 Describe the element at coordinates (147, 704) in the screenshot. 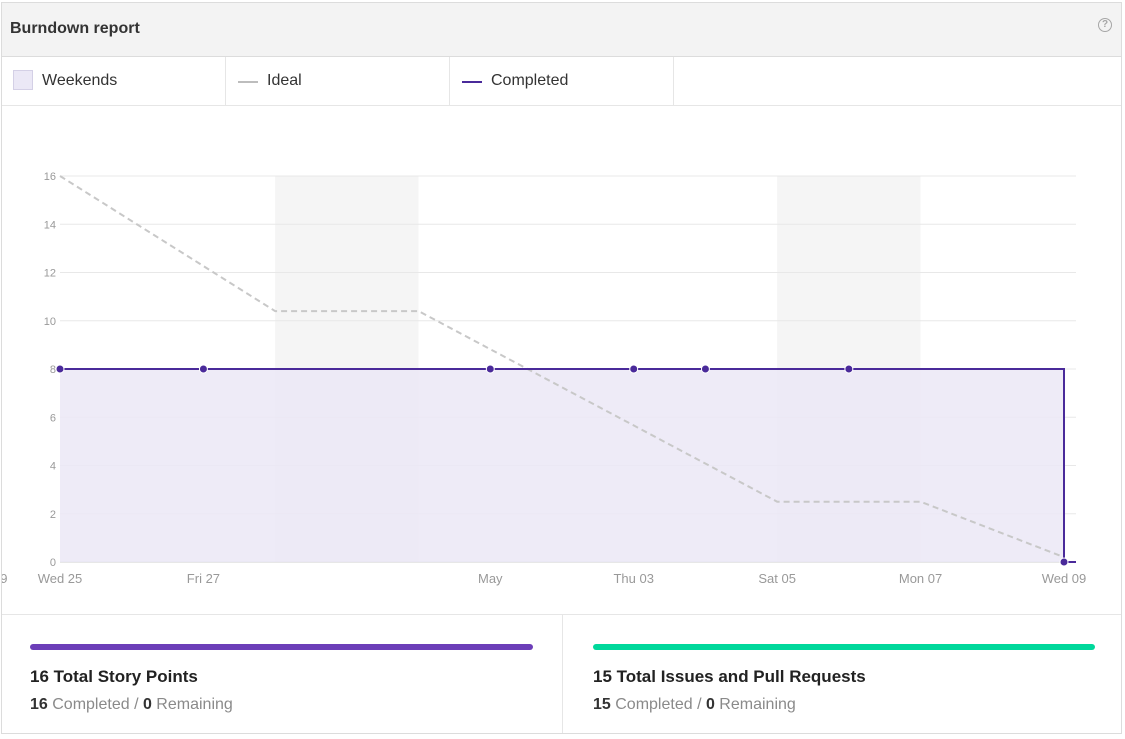

I see `story-points-remaining-count: 0` at that location.